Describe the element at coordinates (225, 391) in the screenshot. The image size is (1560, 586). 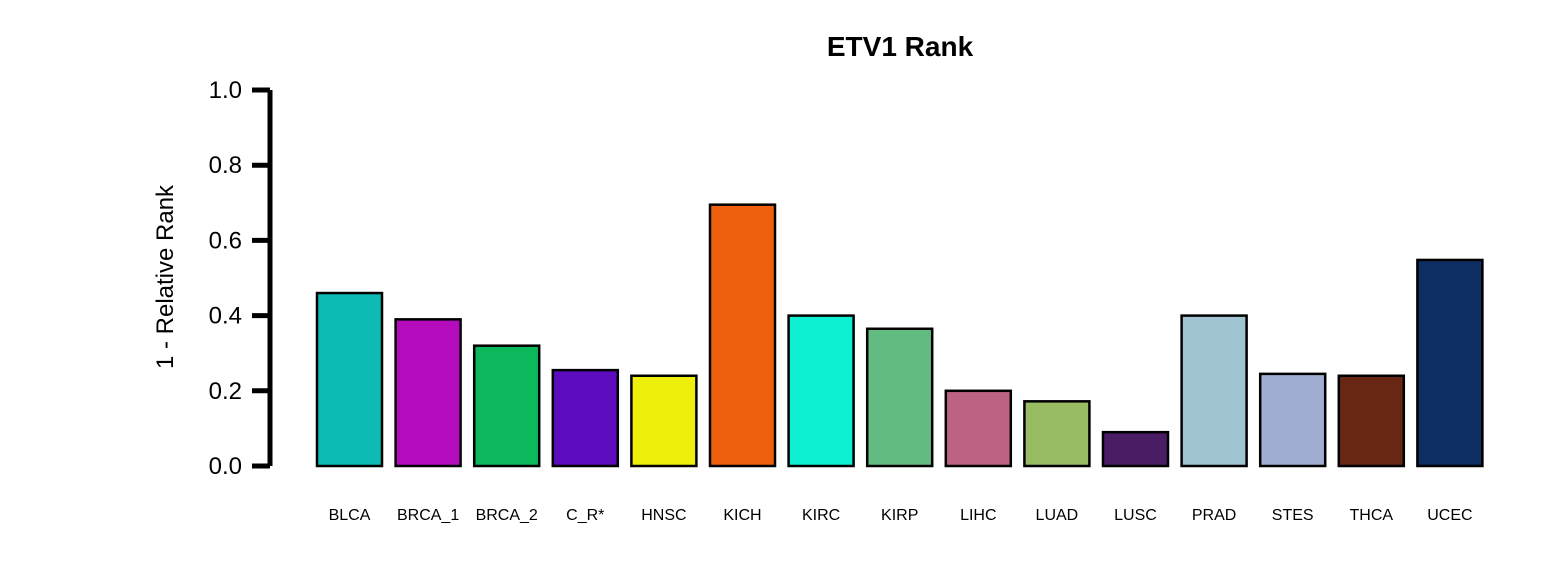
I see `y-tick-label: 0.2` at that location.